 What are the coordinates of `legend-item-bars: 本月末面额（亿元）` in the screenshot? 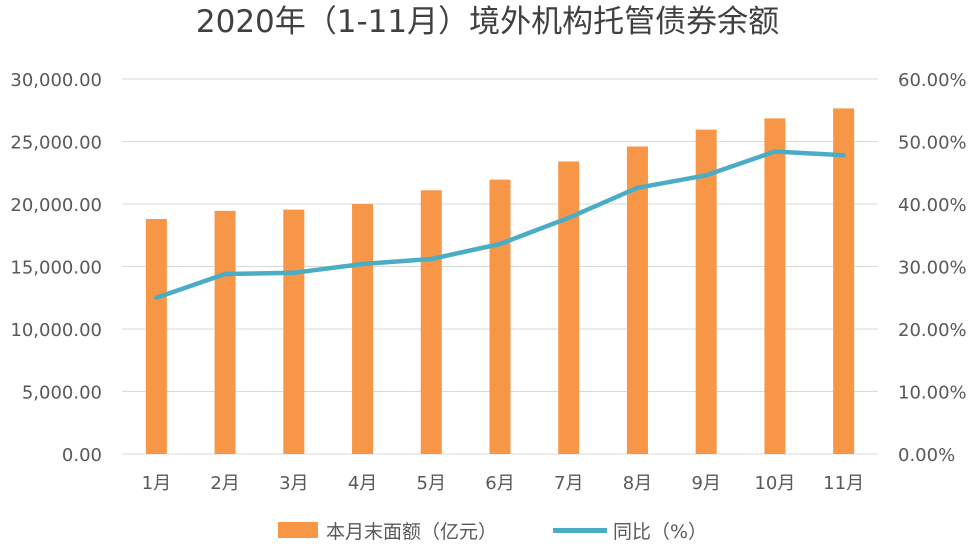 It's located at (387, 530).